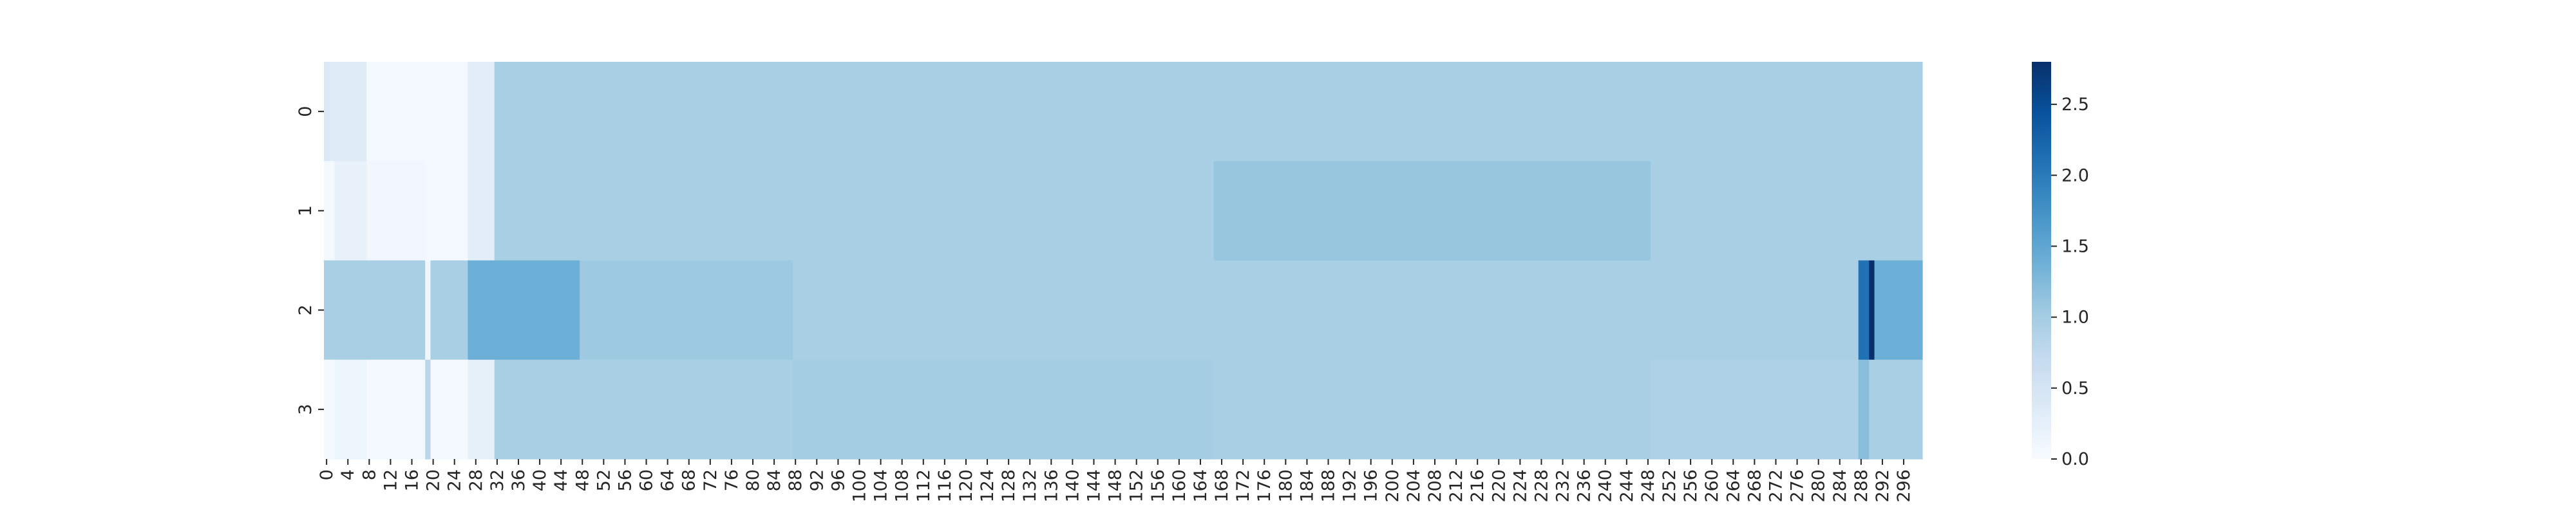 This screenshot has width=2576, height=515. What do you see at coordinates (1478, 486) in the screenshot?
I see `x-tick-label: 216` at bounding box center [1478, 486].